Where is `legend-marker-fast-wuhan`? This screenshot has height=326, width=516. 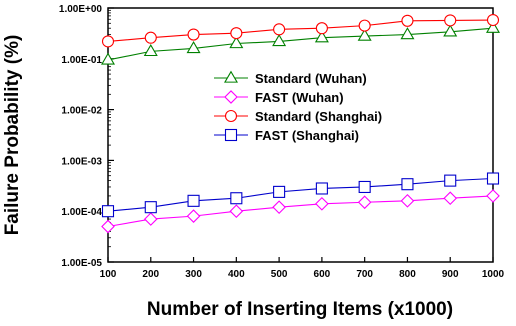 legend-marker-fast-wuhan is located at coordinates (231, 97).